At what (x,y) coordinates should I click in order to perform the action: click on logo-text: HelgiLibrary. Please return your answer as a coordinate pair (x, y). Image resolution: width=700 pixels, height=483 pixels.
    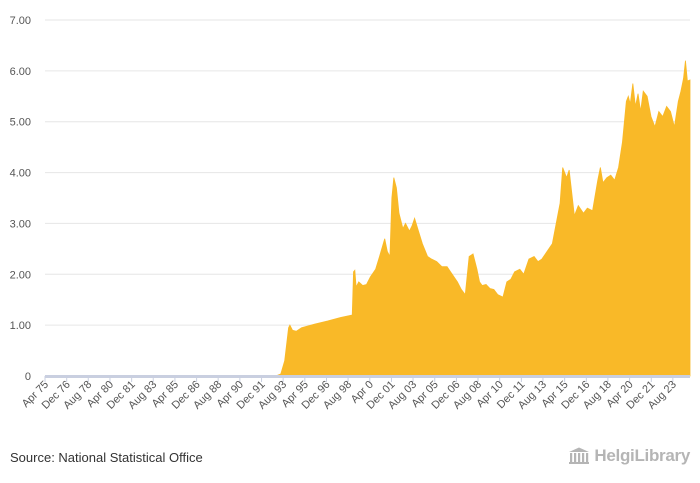
    Looking at the image, I should click on (642, 455).